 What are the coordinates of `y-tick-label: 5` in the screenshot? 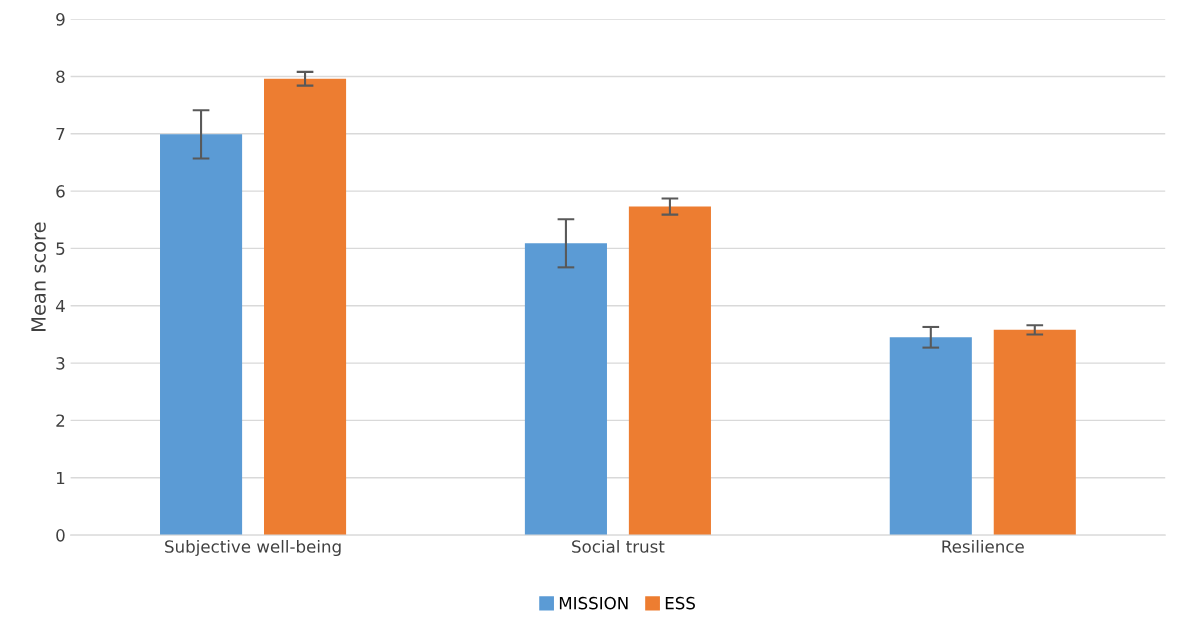 It's located at (60, 248).